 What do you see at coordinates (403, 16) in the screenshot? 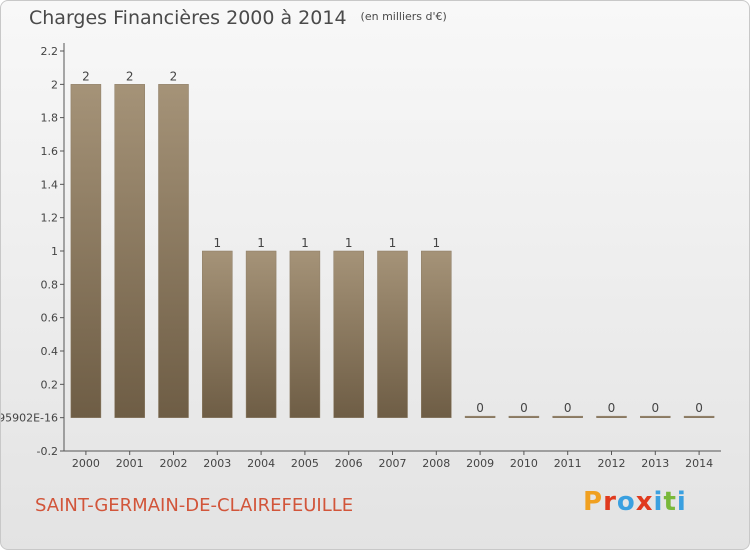
I see `unit-note: (en milliers d'€)` at bounding box center [403, 16].